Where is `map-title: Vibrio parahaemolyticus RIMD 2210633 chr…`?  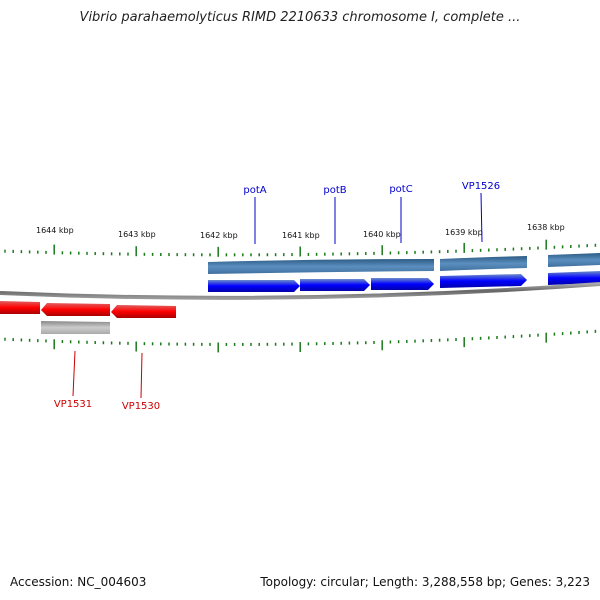
map-title: Vibrio parahaemolyticus RIMD 2210633 chr… is located at coordinates (300, 17).